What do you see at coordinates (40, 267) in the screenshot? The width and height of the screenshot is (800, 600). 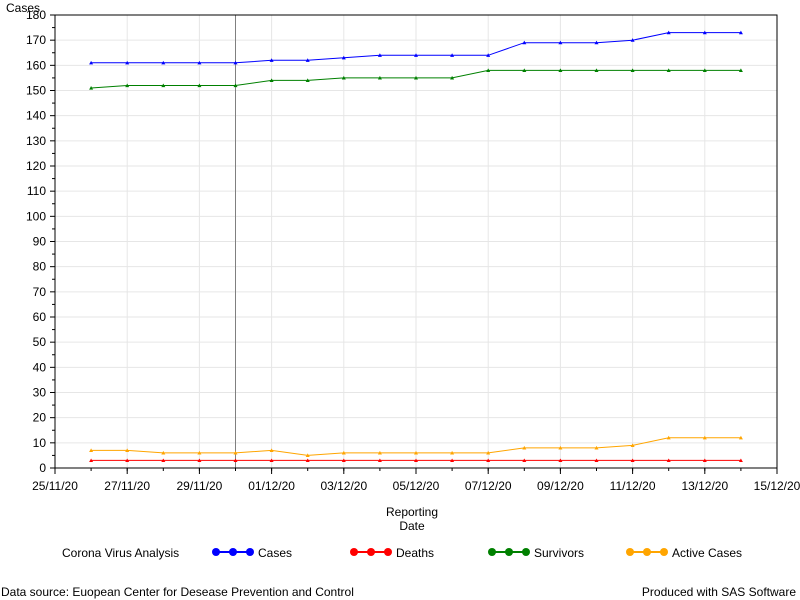 I see `y-tick-label: 80` at bounding box center [40, 267].